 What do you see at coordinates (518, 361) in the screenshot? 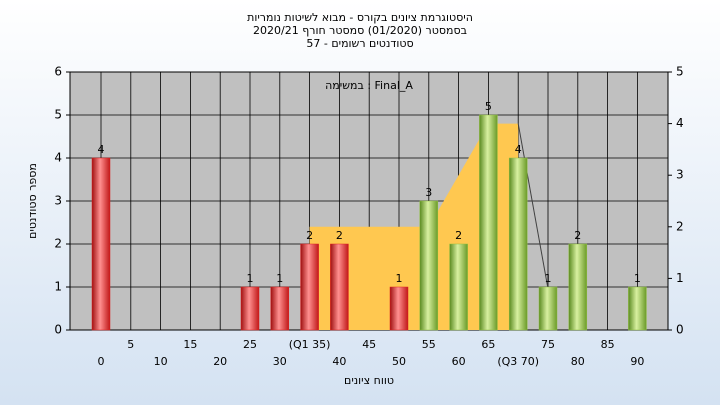
I see `x-tick-label: (Q3 70)` at bounding box center [518, 361].